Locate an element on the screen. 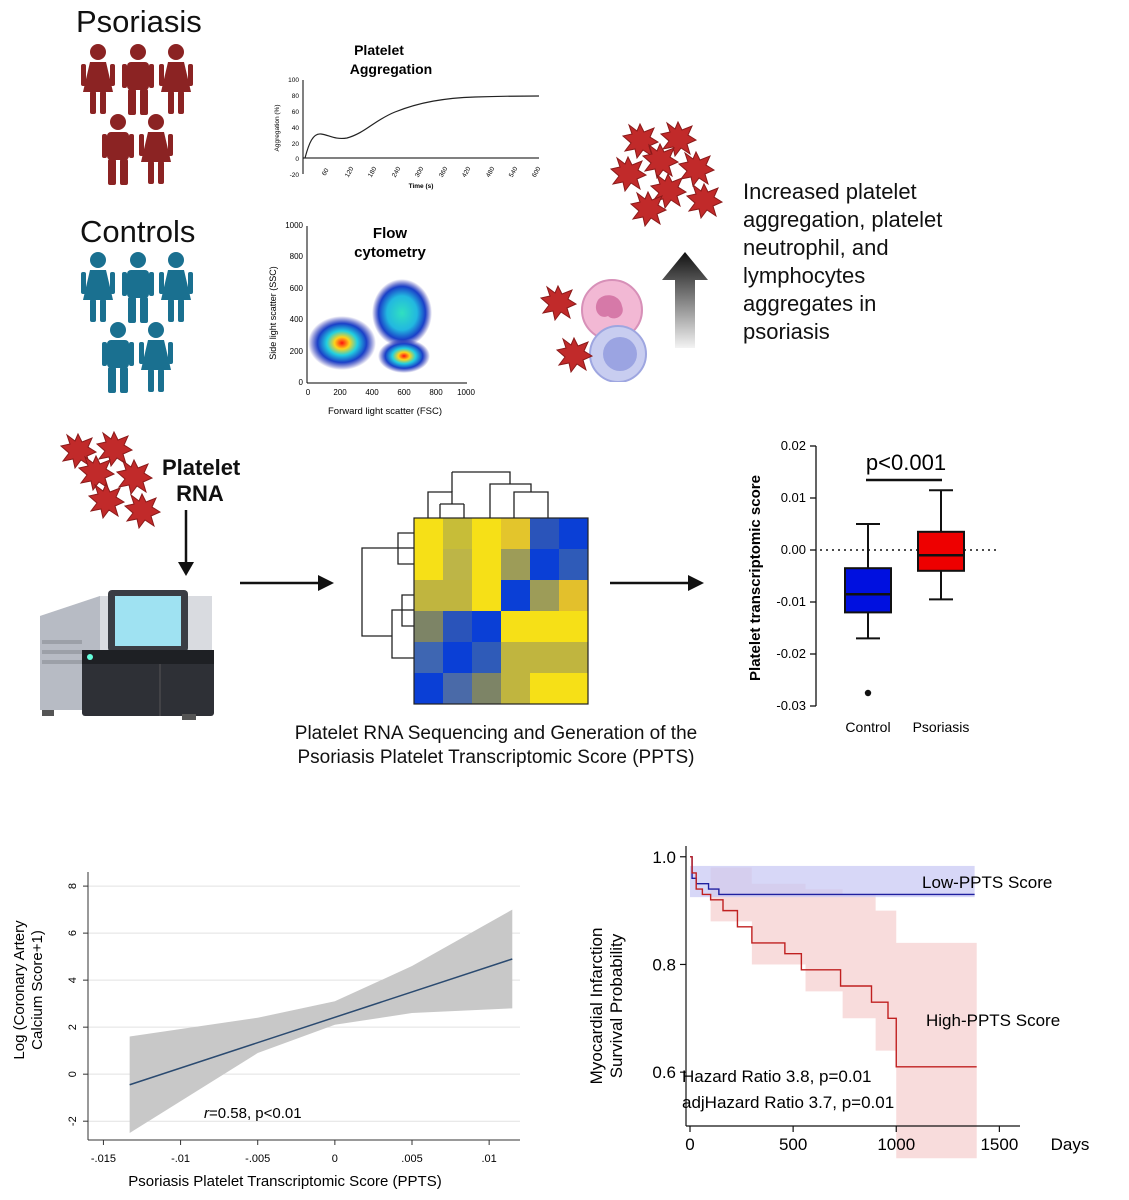 The image size is (1129, 1200). x-tick-label: 0 is located at coordinates (689, 1144).